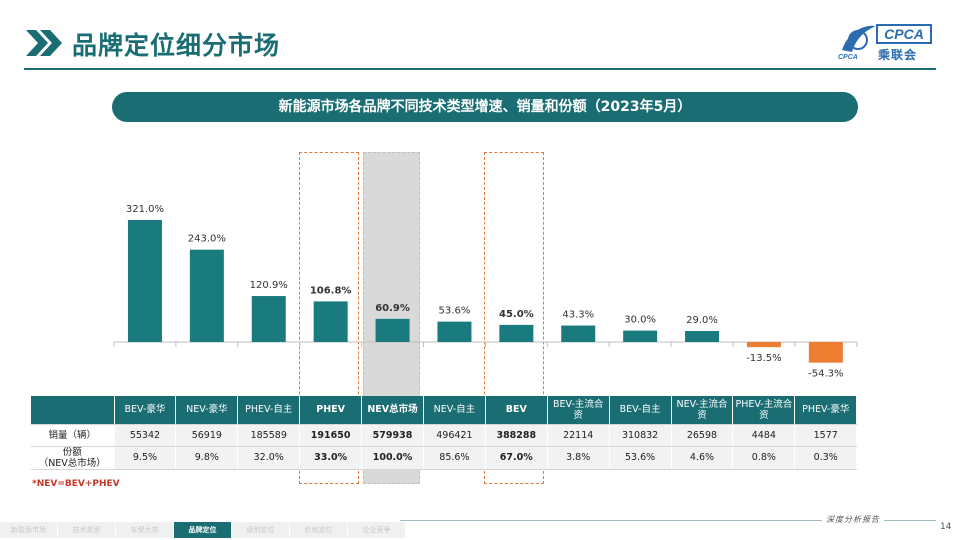 The width and height of the screenshot is (960, 540). What do you see at coordinates (859, 38) in the screenshot?
I see `logo-swoosh-icon` at bounding box center [859, 38].